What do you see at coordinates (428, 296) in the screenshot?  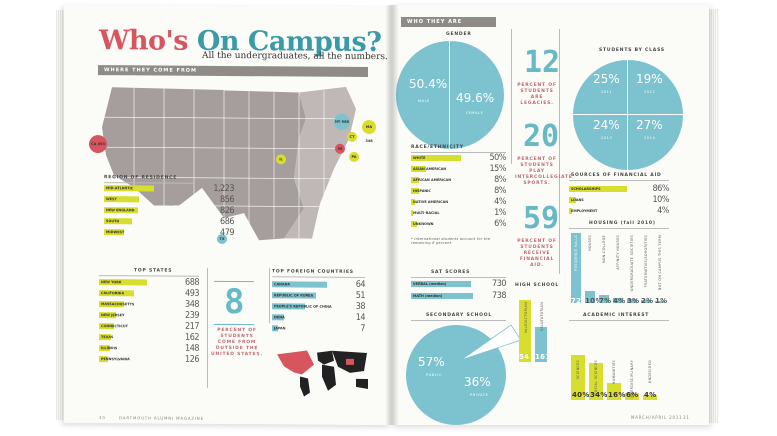 I see `sat-label: MATH (median)` at bounding box center [428, 296].